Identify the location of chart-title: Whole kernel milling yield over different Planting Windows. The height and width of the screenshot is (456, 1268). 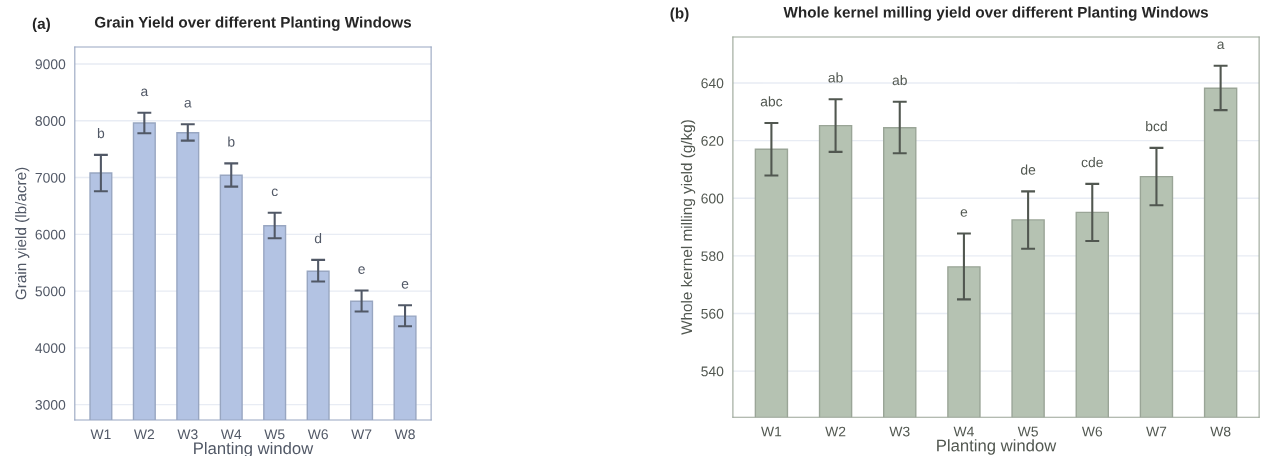
(995, 13).